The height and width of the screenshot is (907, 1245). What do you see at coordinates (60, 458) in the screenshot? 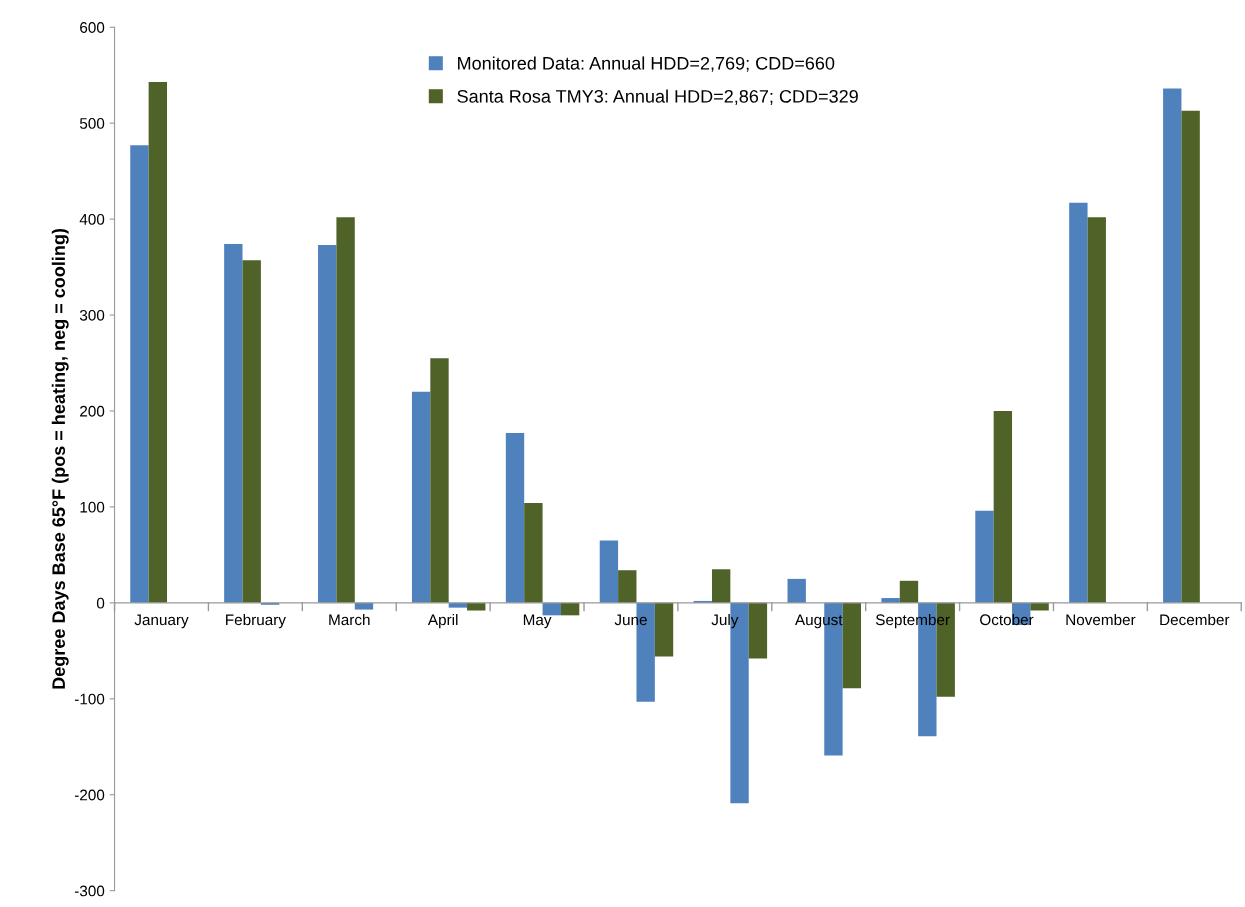
I see `y-axis-title: Degree Days Base 65°F (pos = heating, neg = cooling)` at bounding box center [60, 458].